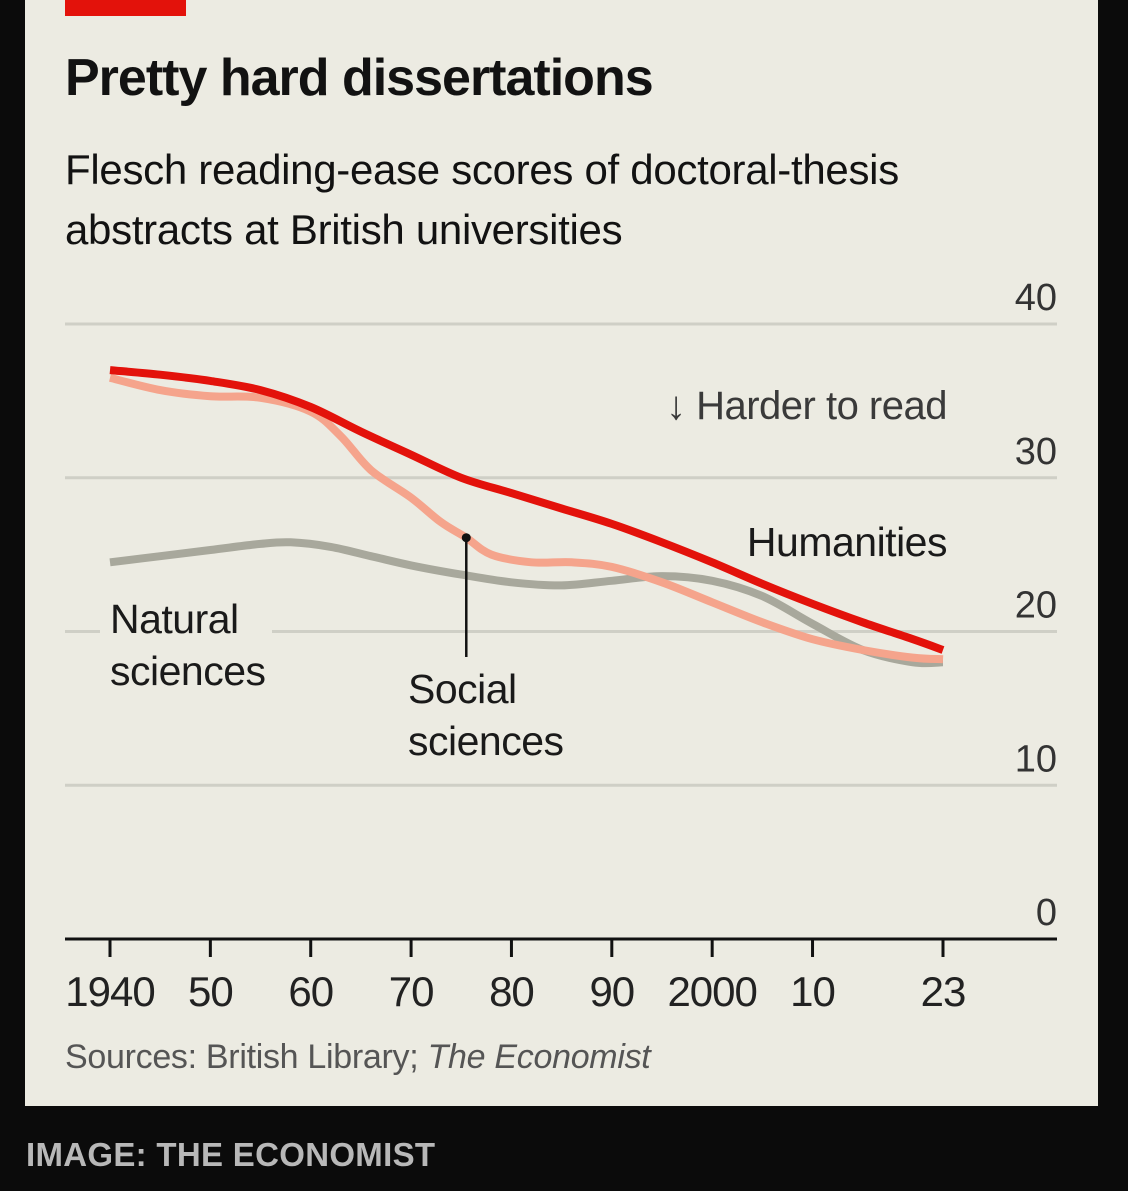 The width and height of the screenshot is (1128, 1191). Describe the element at coordinates (943, 991) in the screenshot. I see `x-tick-label-2023: 23` at that location.